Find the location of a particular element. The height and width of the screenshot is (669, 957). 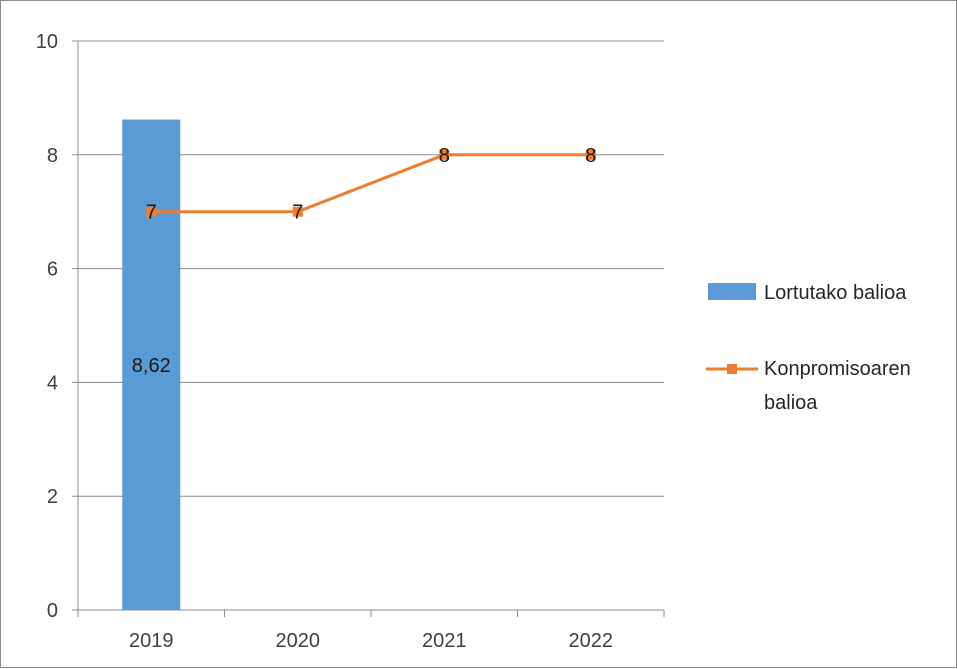

x-tick-label: 2022 is located at coordinates (591, 641).